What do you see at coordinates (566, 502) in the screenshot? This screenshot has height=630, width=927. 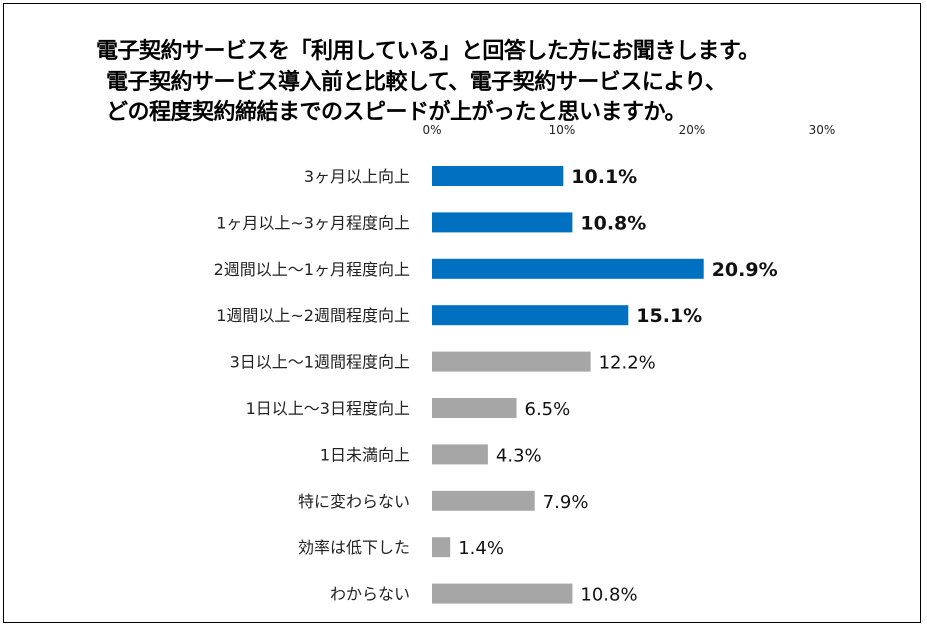 I see `data-label: 7.9%` at bounding box center [566, 502].